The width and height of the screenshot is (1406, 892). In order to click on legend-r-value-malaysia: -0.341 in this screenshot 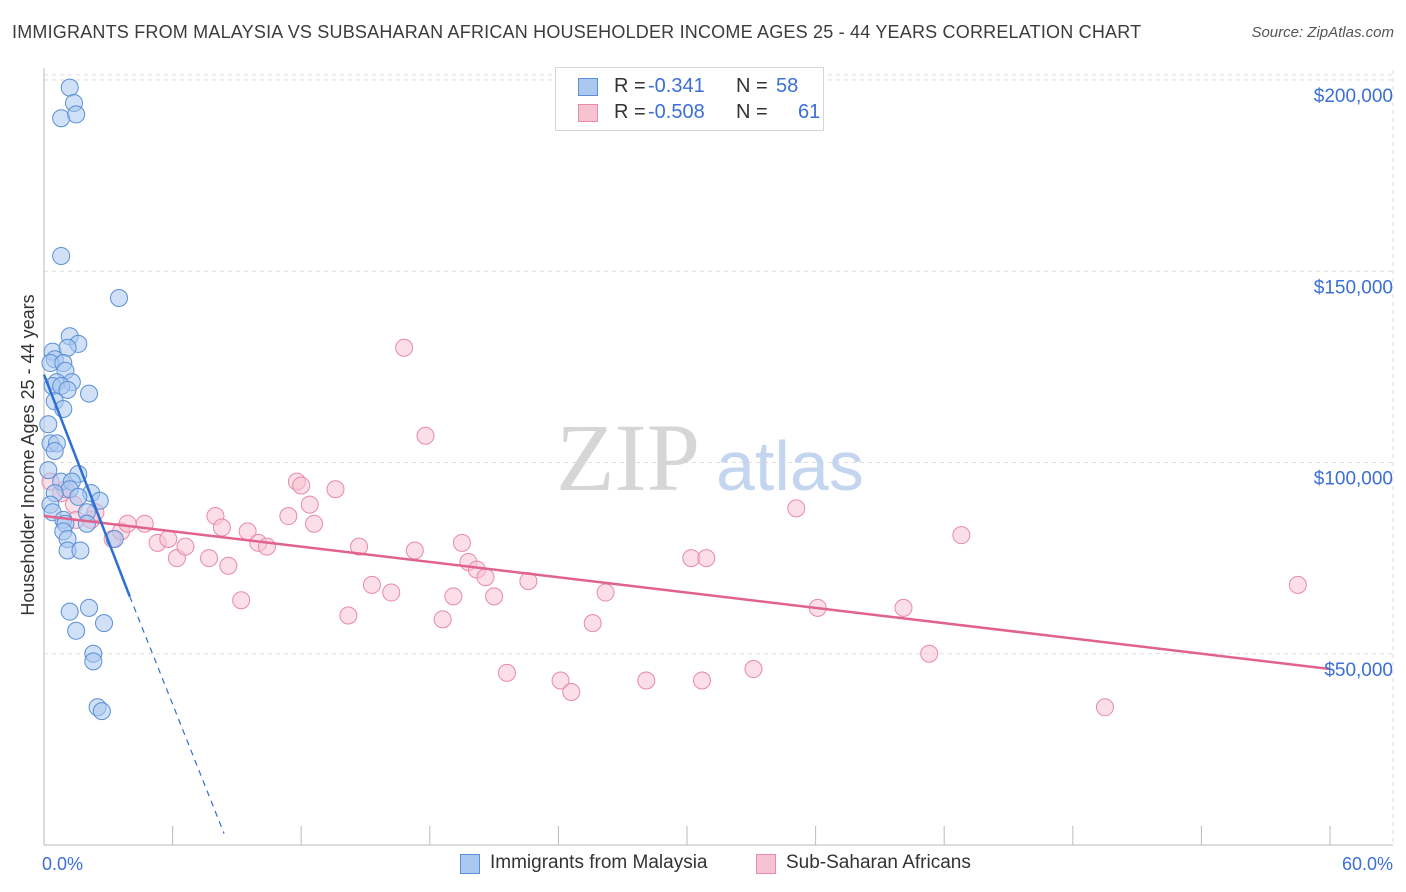, I will do `click(676, 86)`.